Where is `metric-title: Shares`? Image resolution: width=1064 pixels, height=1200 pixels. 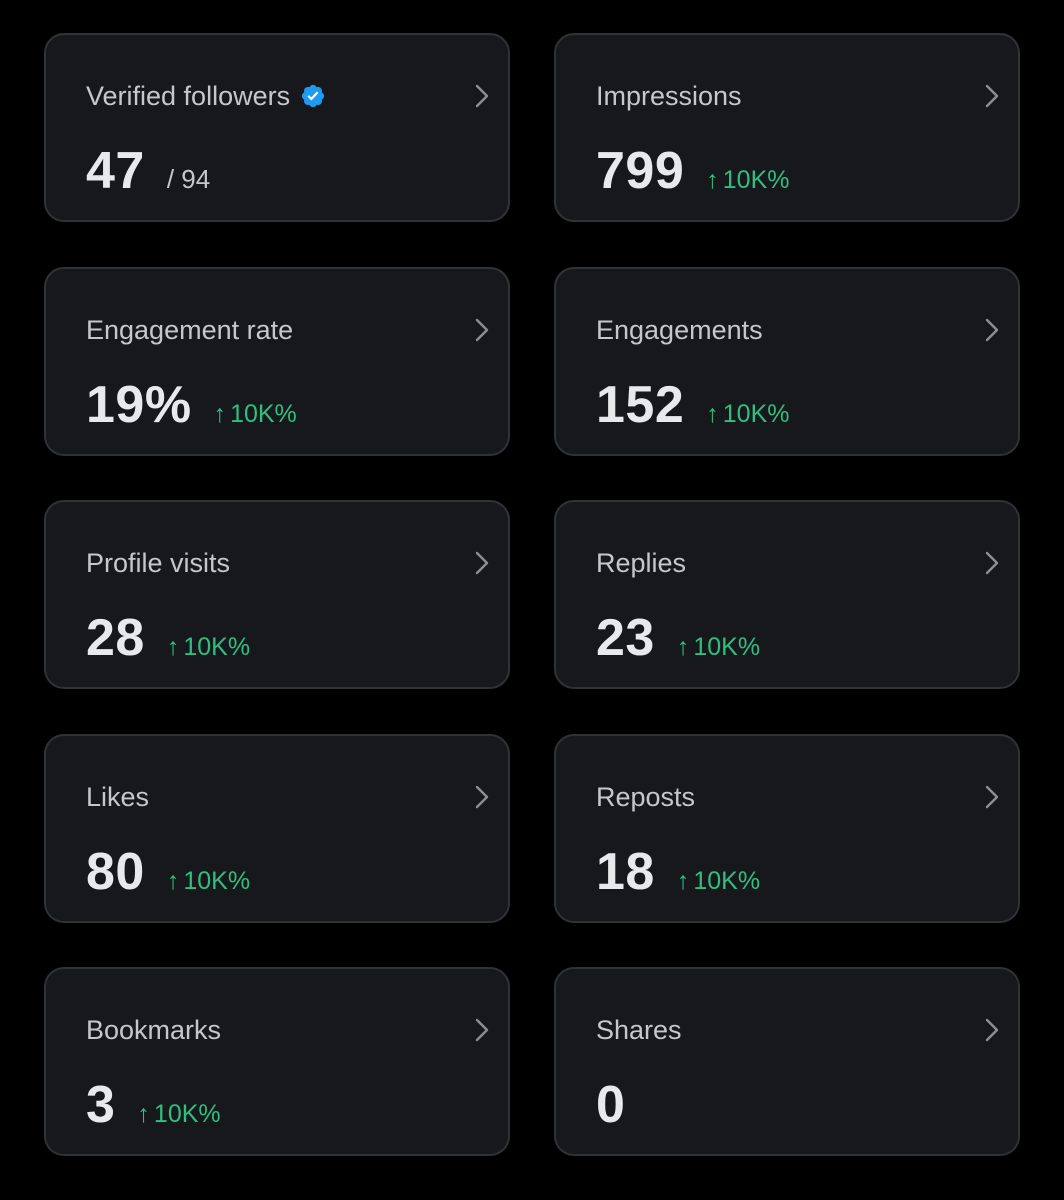 metric-title: Shares is located at coordinates (639, 1030).